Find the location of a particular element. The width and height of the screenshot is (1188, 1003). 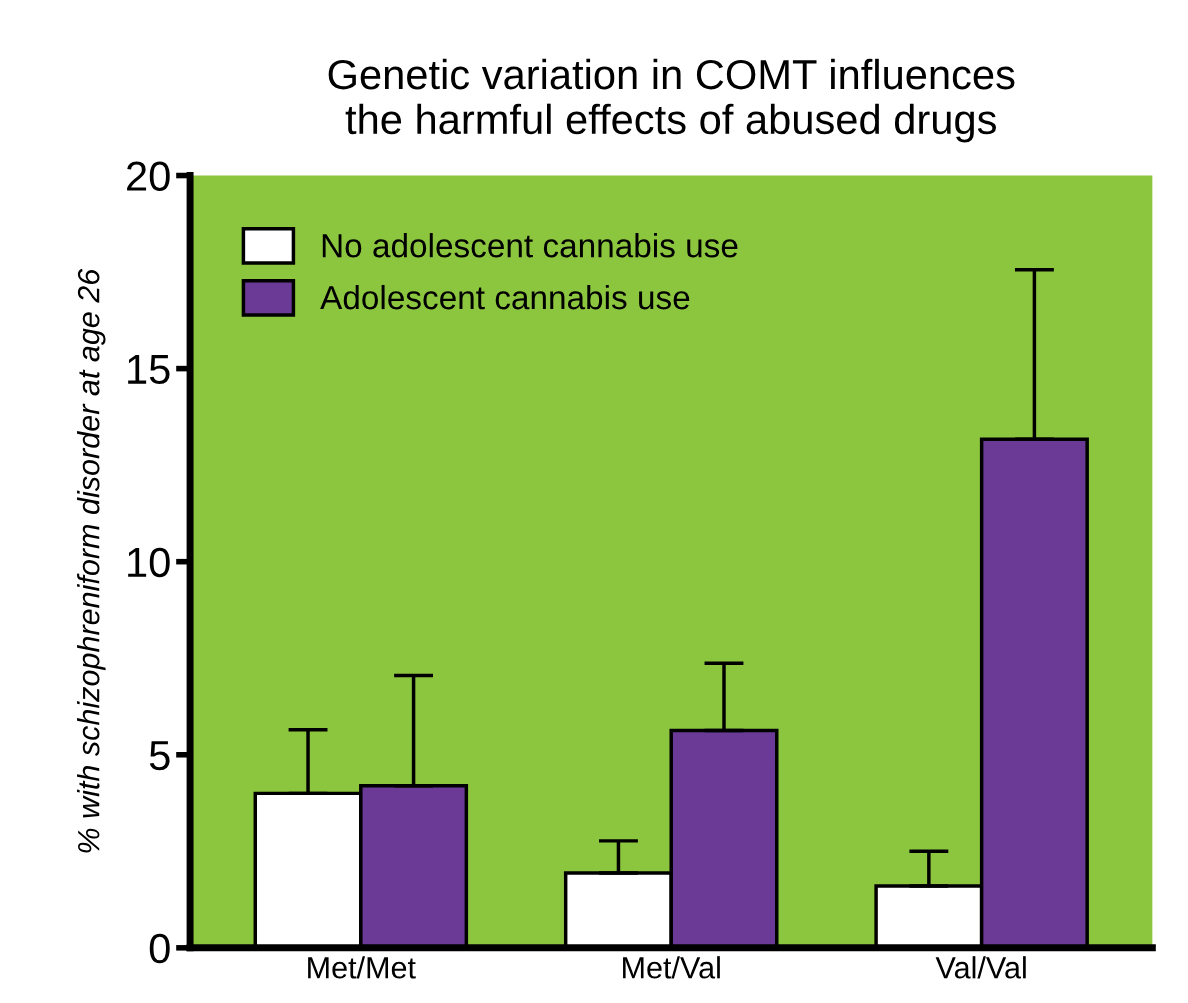

y-tick-label: 0 is located at coordinates (159, 948).